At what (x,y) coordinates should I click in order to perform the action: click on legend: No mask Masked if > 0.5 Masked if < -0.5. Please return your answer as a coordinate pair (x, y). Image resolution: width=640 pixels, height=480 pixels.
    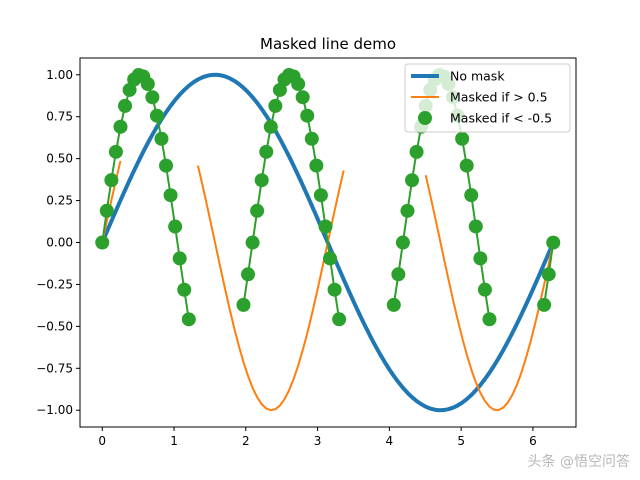
    Looking at the image, I should click on (487, 98).